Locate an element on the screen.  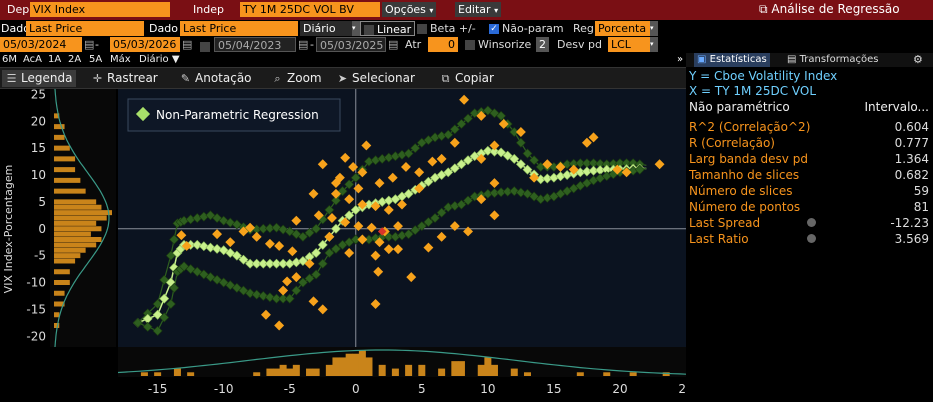
end-date-input-1: 05/03/2026 is located at coordinates (145, 44).